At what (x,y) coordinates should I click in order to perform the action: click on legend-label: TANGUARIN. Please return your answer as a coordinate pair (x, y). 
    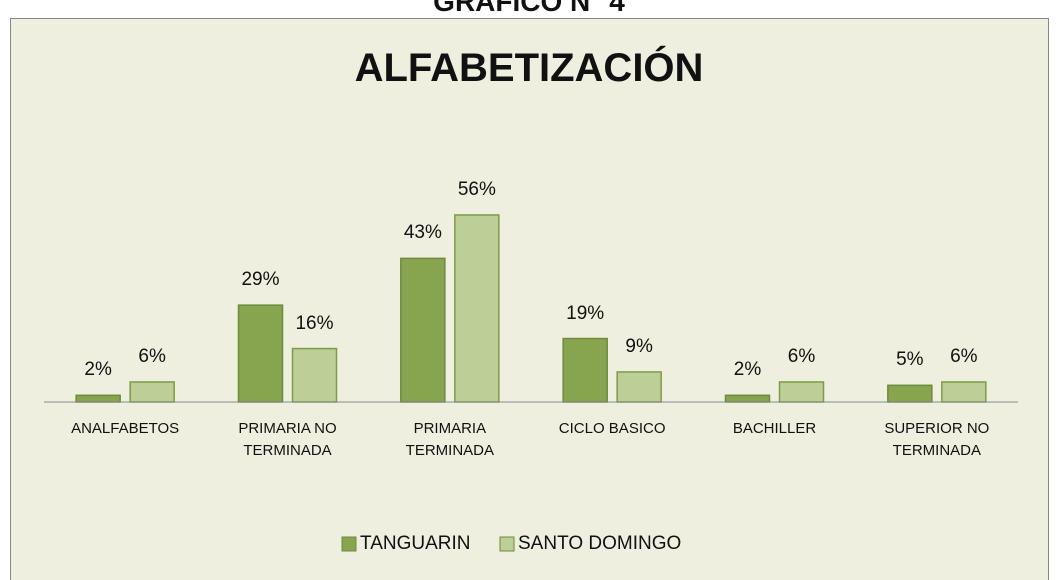
    Looking at the image, I should click on (415, 543).